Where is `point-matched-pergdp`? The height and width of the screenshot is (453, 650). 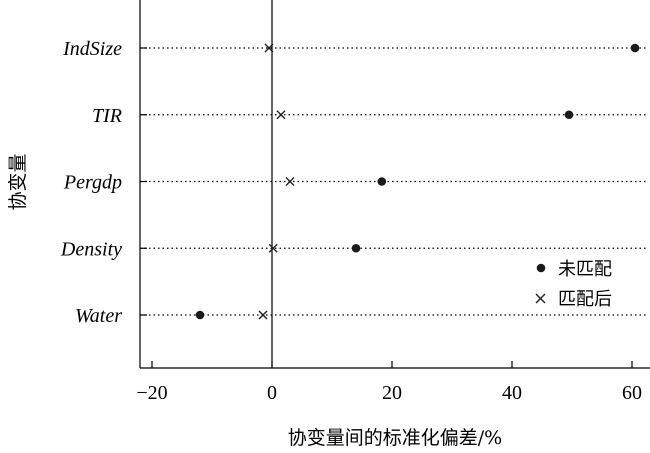 point-matched-pergdp is located at coordinates (290, 181).